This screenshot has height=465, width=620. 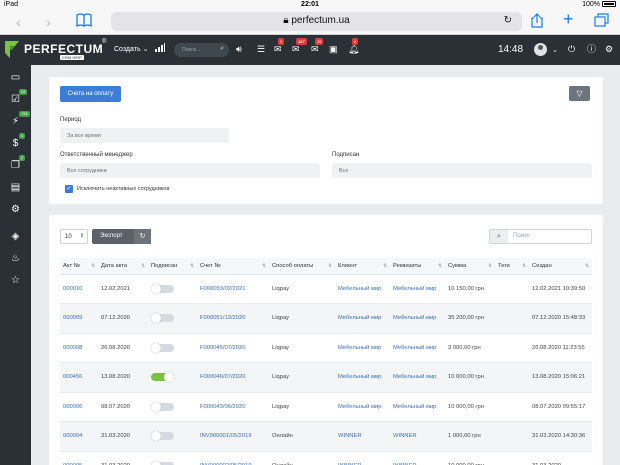 What do you see at coordinates (79, 289) in the screenshot?
I see `act-number-cell: 000010` at bounding box center [79, 289].